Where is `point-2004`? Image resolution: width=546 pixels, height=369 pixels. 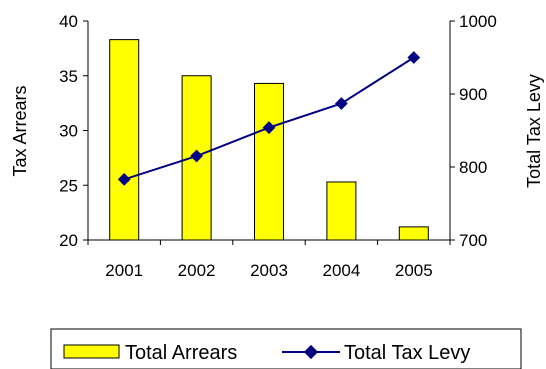 point-2004 is located at coordinates (341, 103).